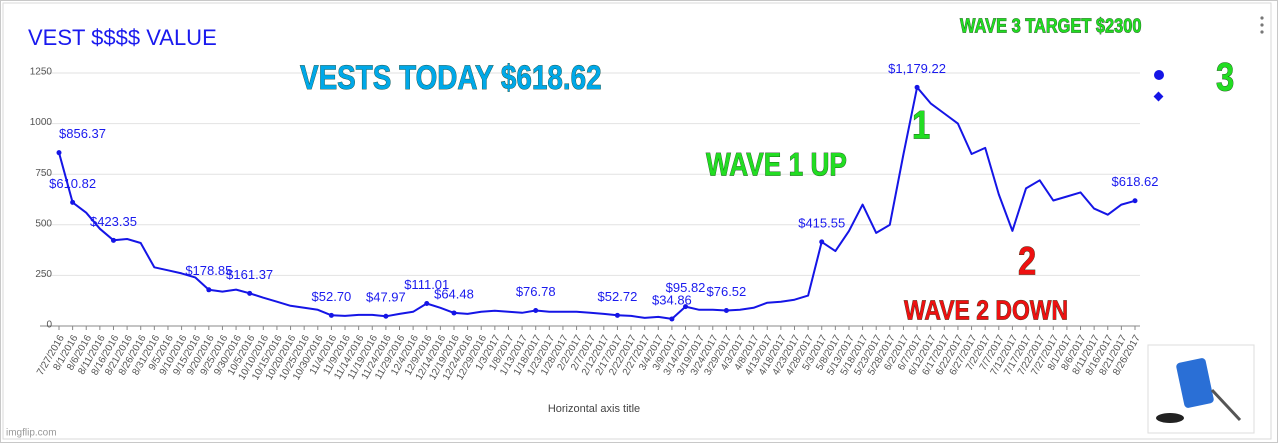 The width and height of the screenshot is (1278, 448). What do you see at coordinates (41, 72) in the screenshot?
I see `y-tick-label: 1250` at bounding box center [41, 72].